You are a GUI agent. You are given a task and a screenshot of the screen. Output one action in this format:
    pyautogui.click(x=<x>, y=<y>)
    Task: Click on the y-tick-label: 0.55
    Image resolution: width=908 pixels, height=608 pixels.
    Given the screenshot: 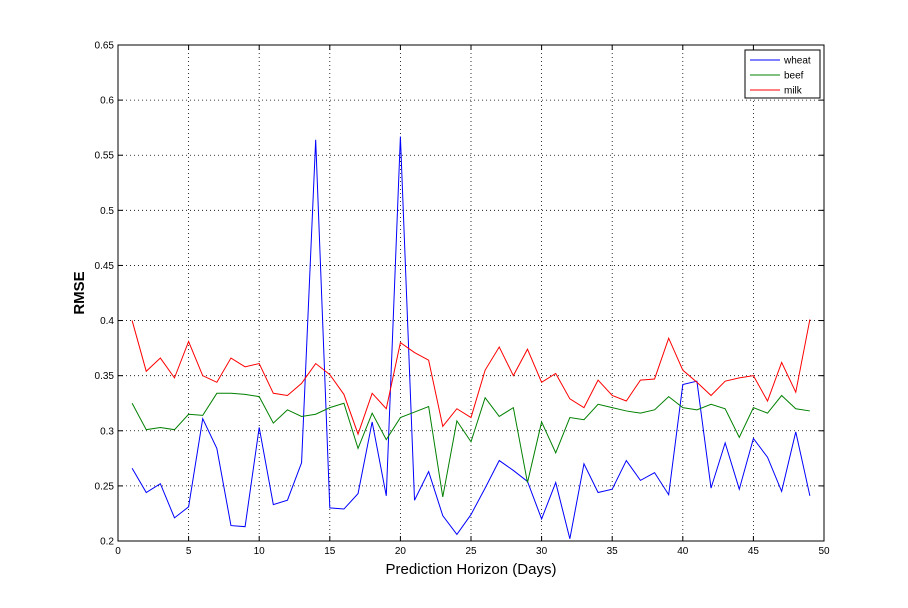 What is the action you would take?
    pyautogui.click(x=105, y=156)
    